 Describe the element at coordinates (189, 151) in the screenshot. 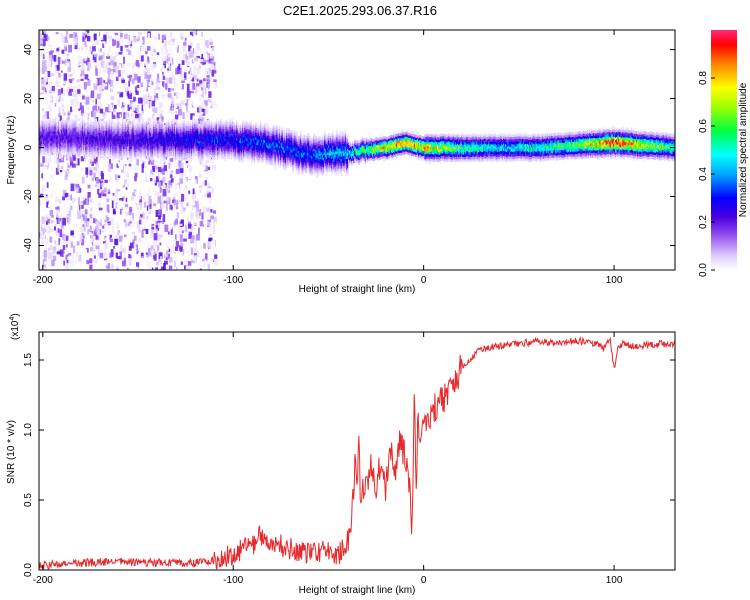

I see `ridge-cell-2062` at that location.